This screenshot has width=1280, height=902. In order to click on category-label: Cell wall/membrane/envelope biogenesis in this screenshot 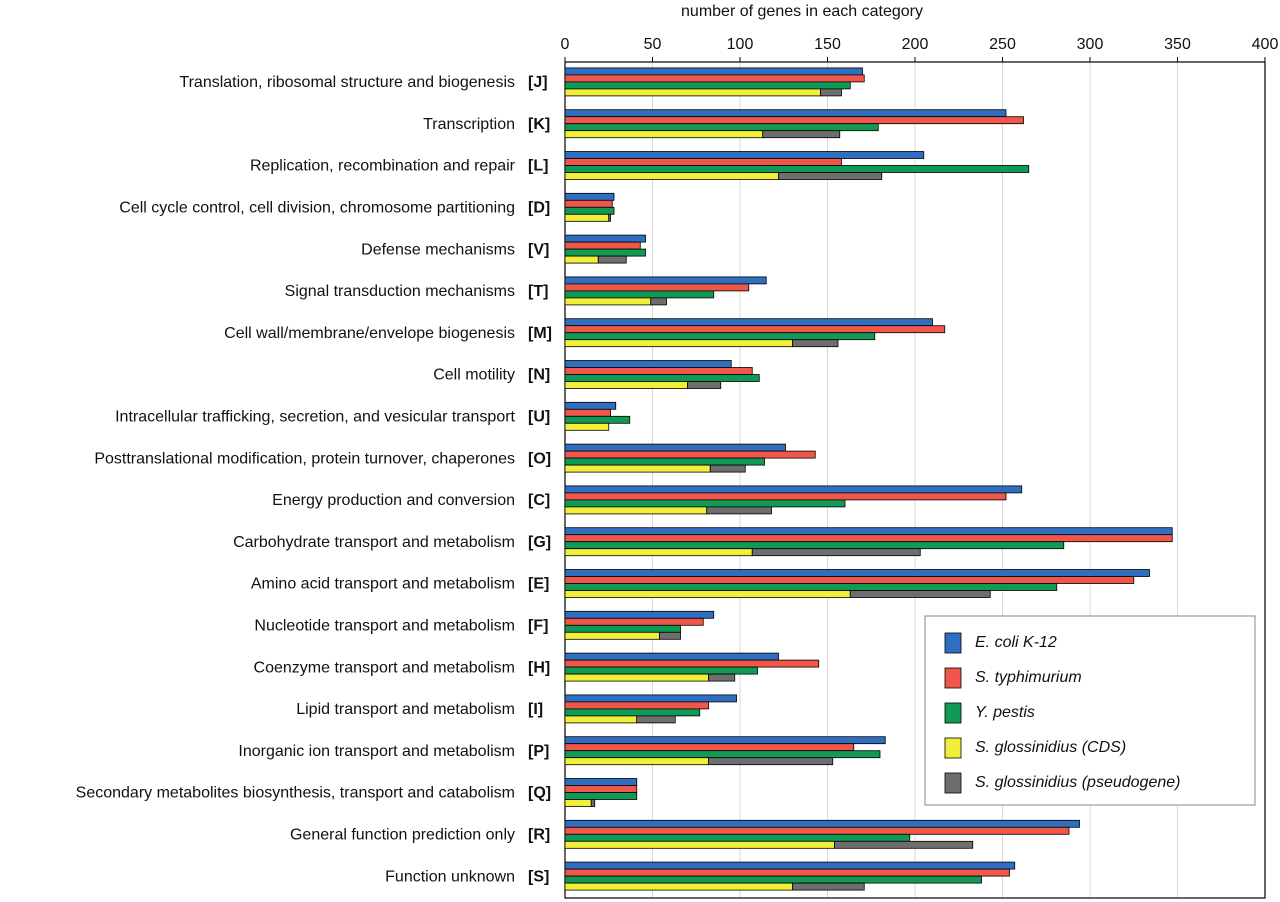, I will do `click(369, 333)`.